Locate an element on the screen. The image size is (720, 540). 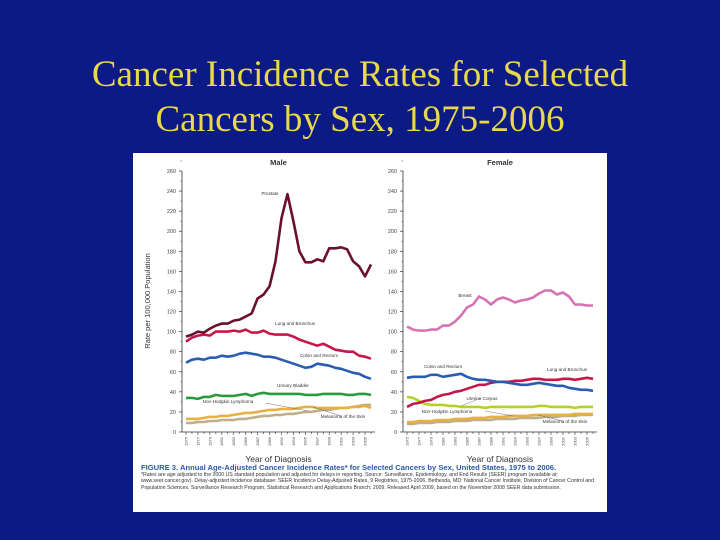
series-label: Urinary Bladder is located at coordinates (293, 385).